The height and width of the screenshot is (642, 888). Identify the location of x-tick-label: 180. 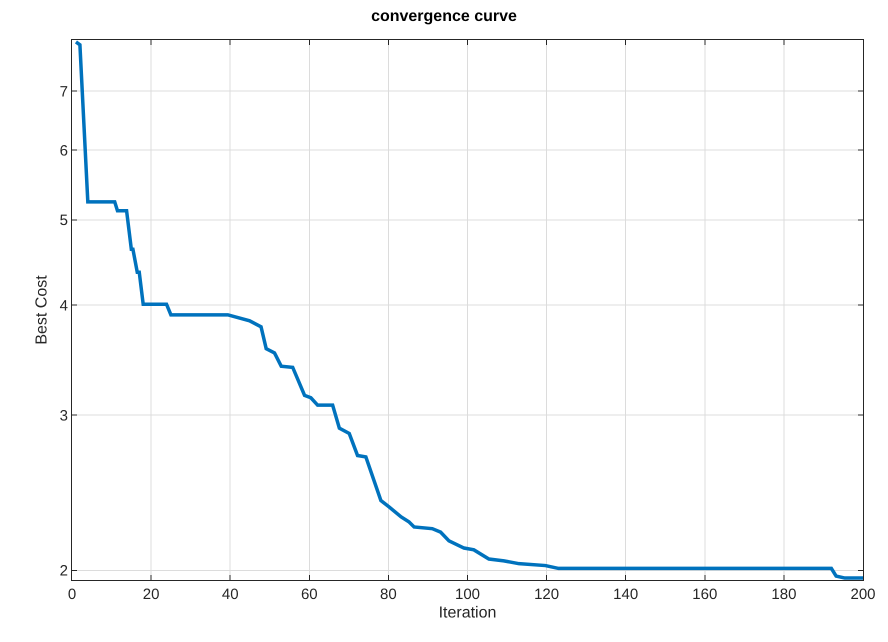
(783, 594).